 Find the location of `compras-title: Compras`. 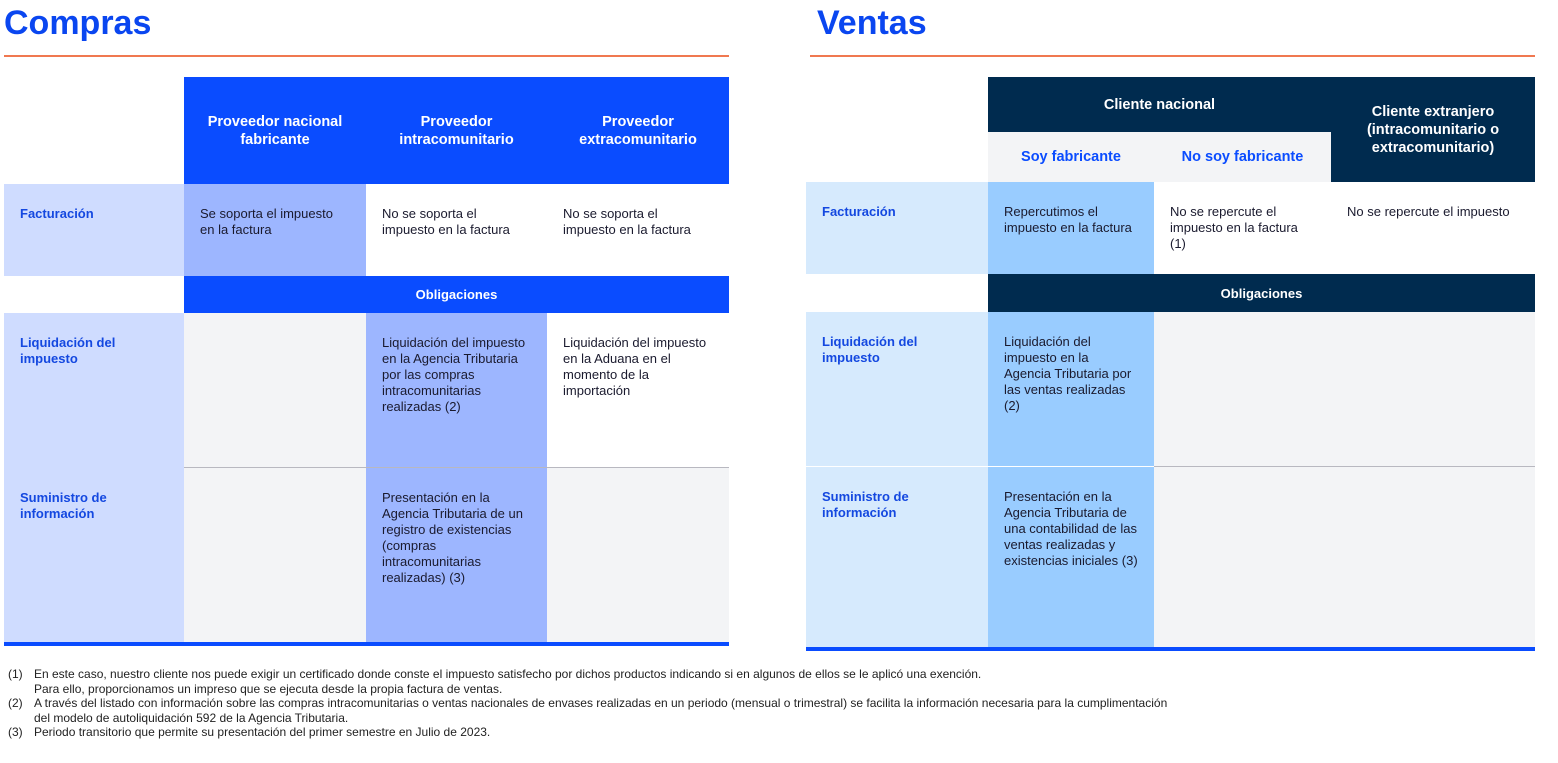

compras-title: Compras is located at coordinates (78, 23).